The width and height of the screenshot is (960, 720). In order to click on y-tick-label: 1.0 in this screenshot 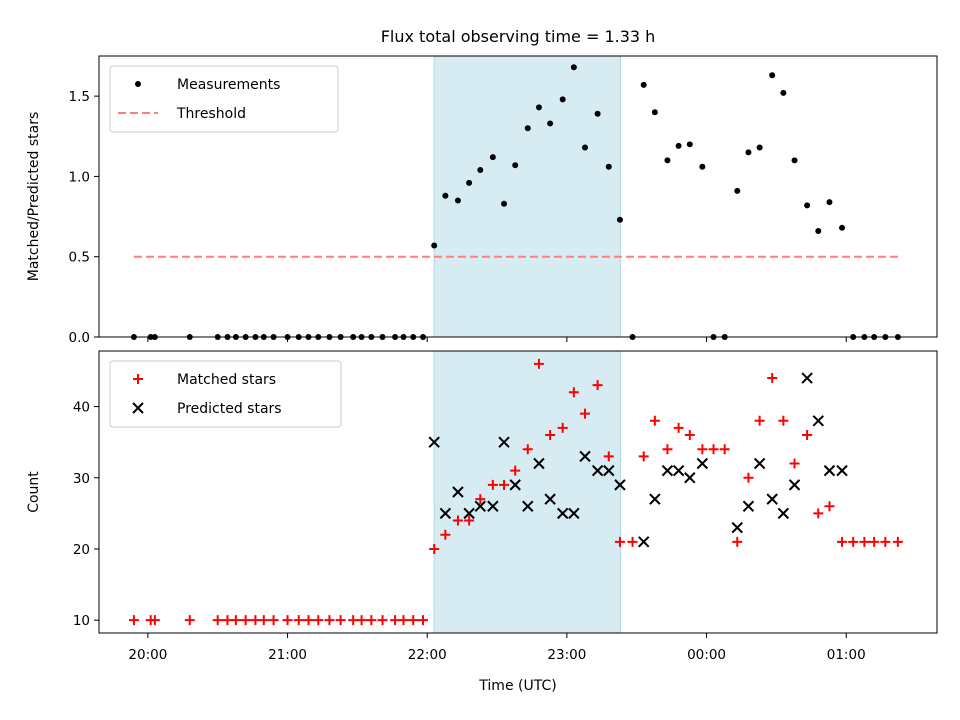, I will do `click(79, 177)`.